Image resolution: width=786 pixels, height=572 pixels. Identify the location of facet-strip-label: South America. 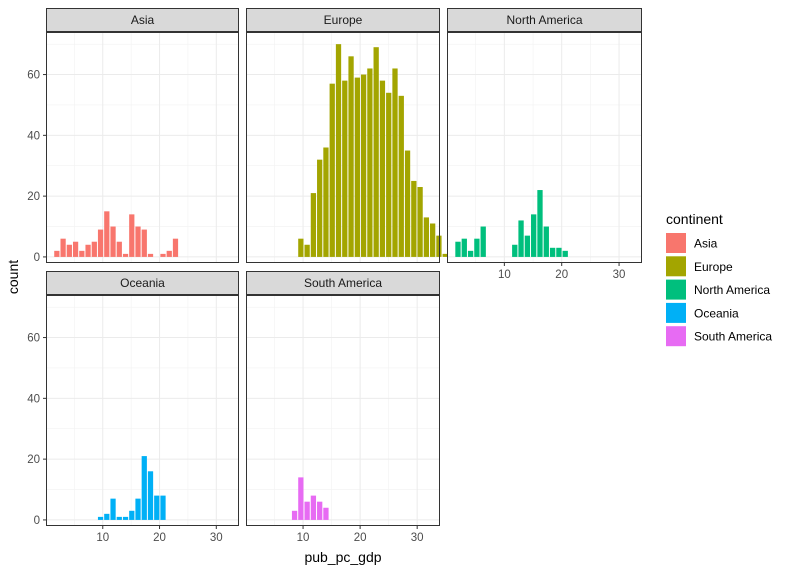
(343, 283).